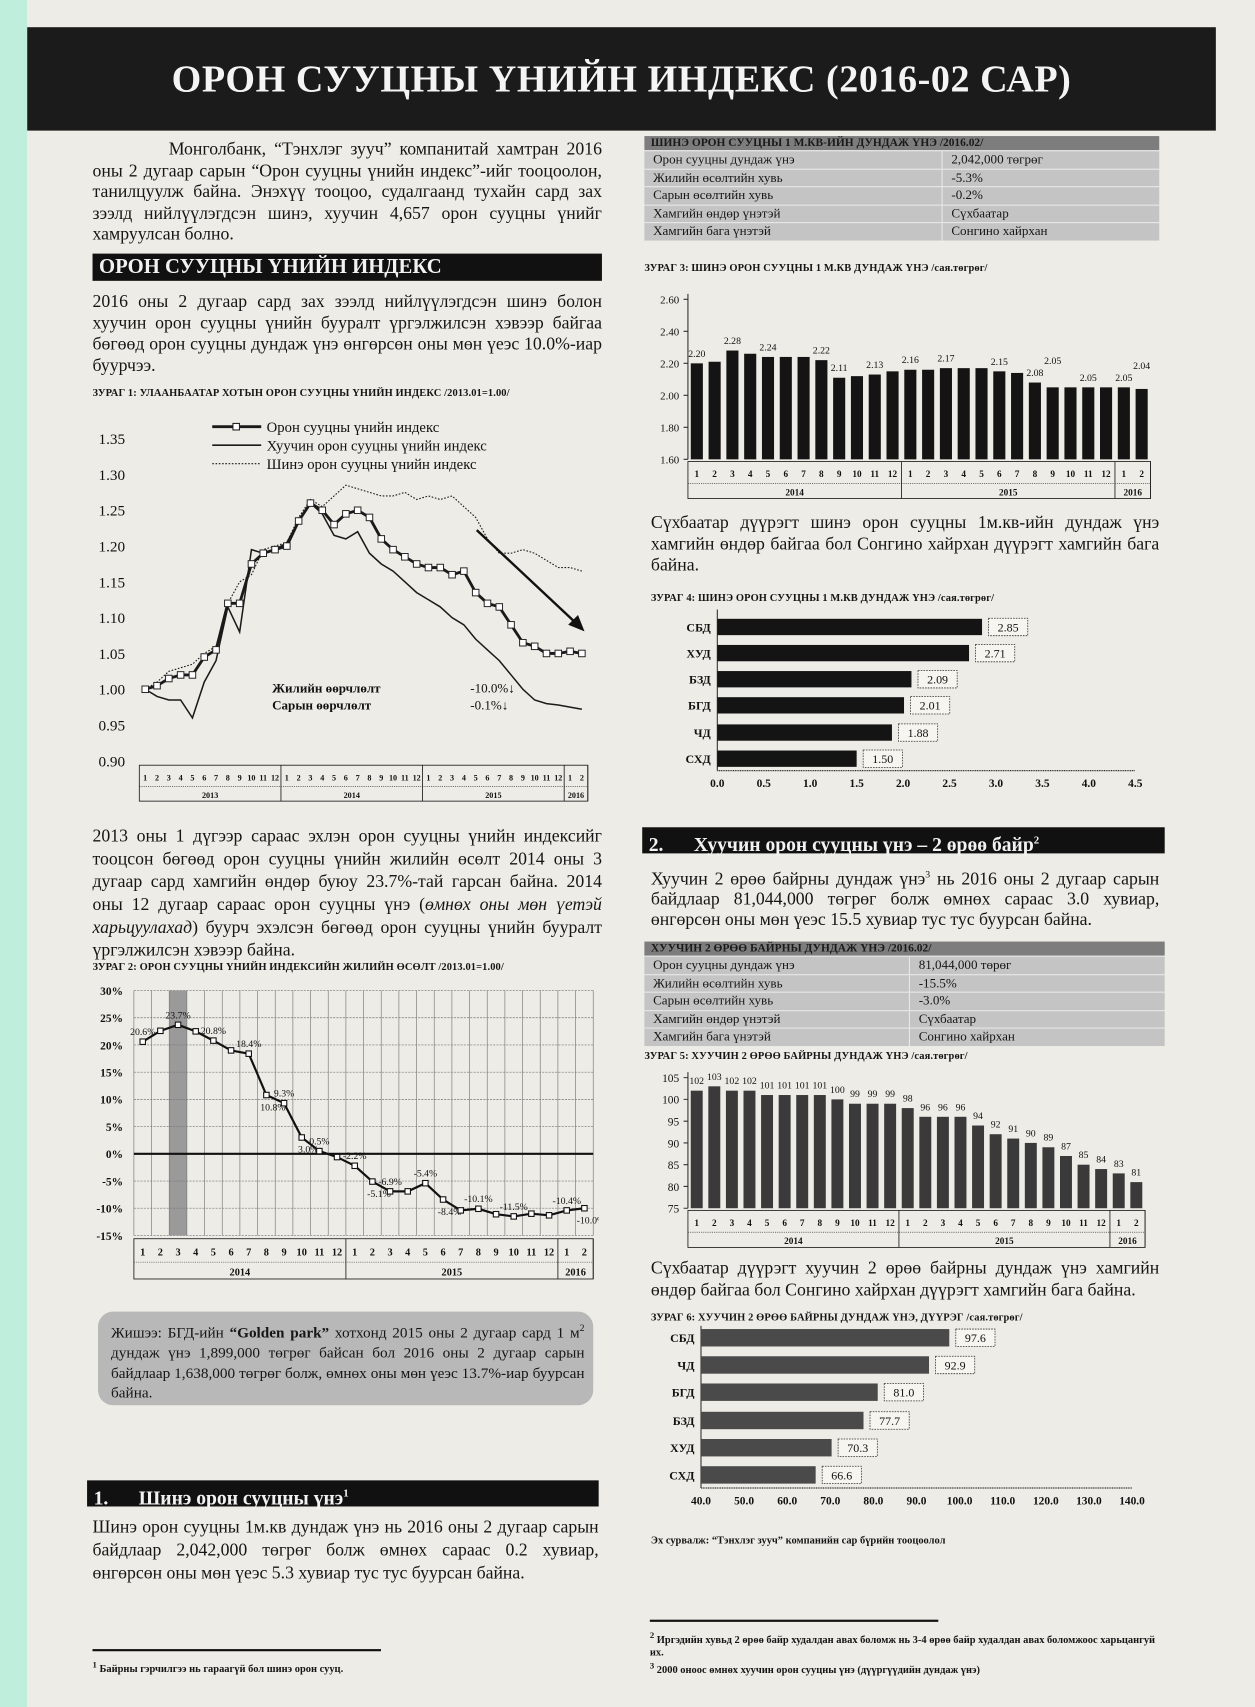 The image size is (1255, 1707). I want to click on data-label: 1.88, so click(918, 733).